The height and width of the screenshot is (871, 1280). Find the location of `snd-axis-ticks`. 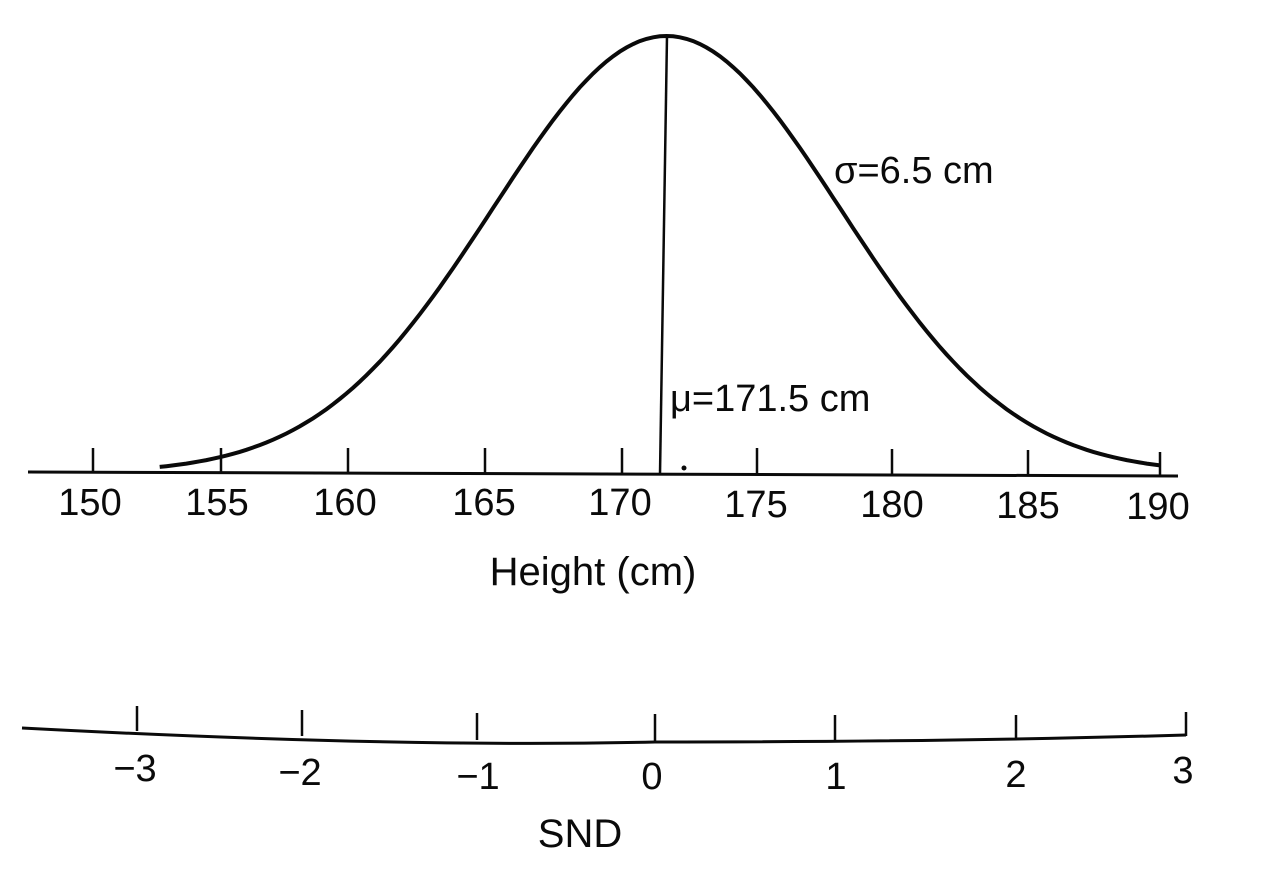

snd-axis-ticks is located at coordinates (661, 724).